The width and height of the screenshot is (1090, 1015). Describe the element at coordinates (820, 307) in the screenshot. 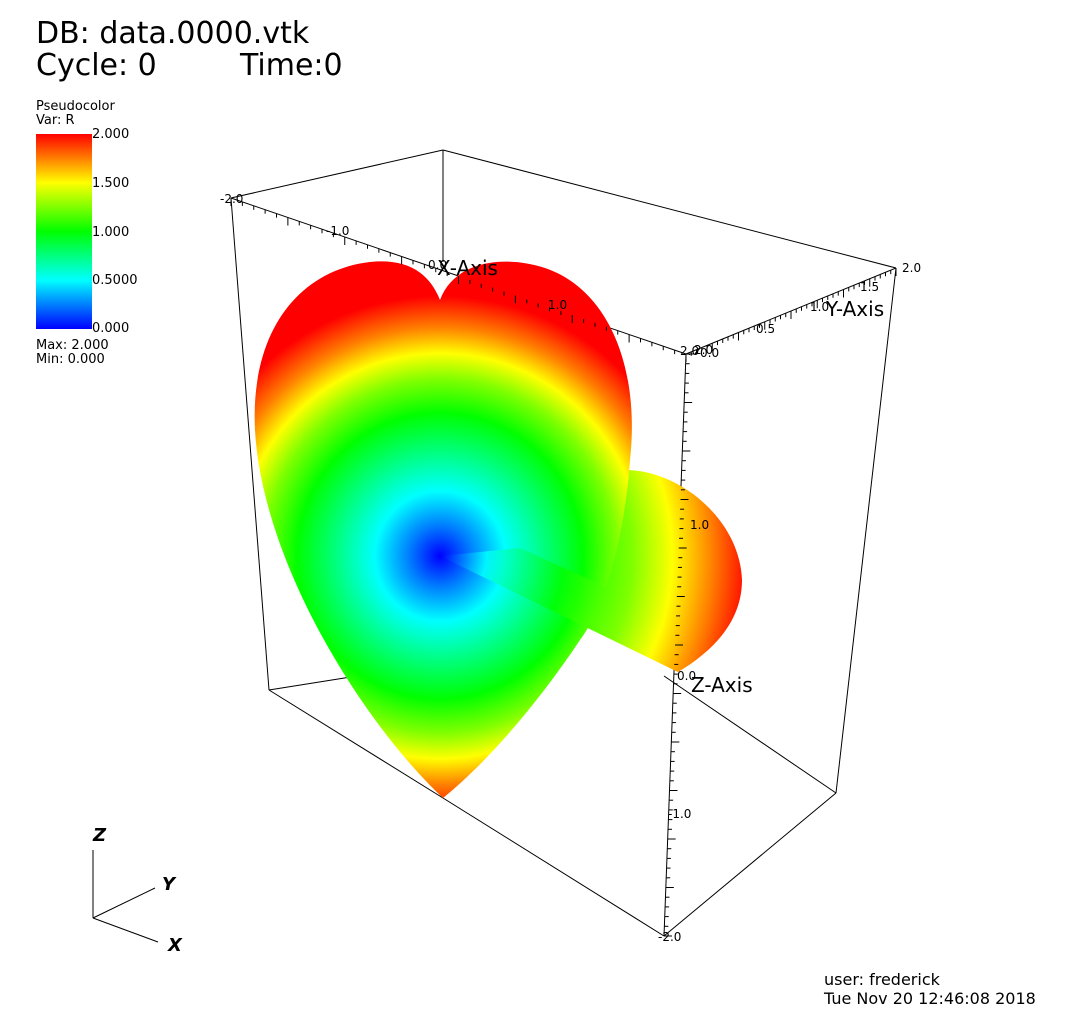

I see `y-tick-label: 1.0` at that location.